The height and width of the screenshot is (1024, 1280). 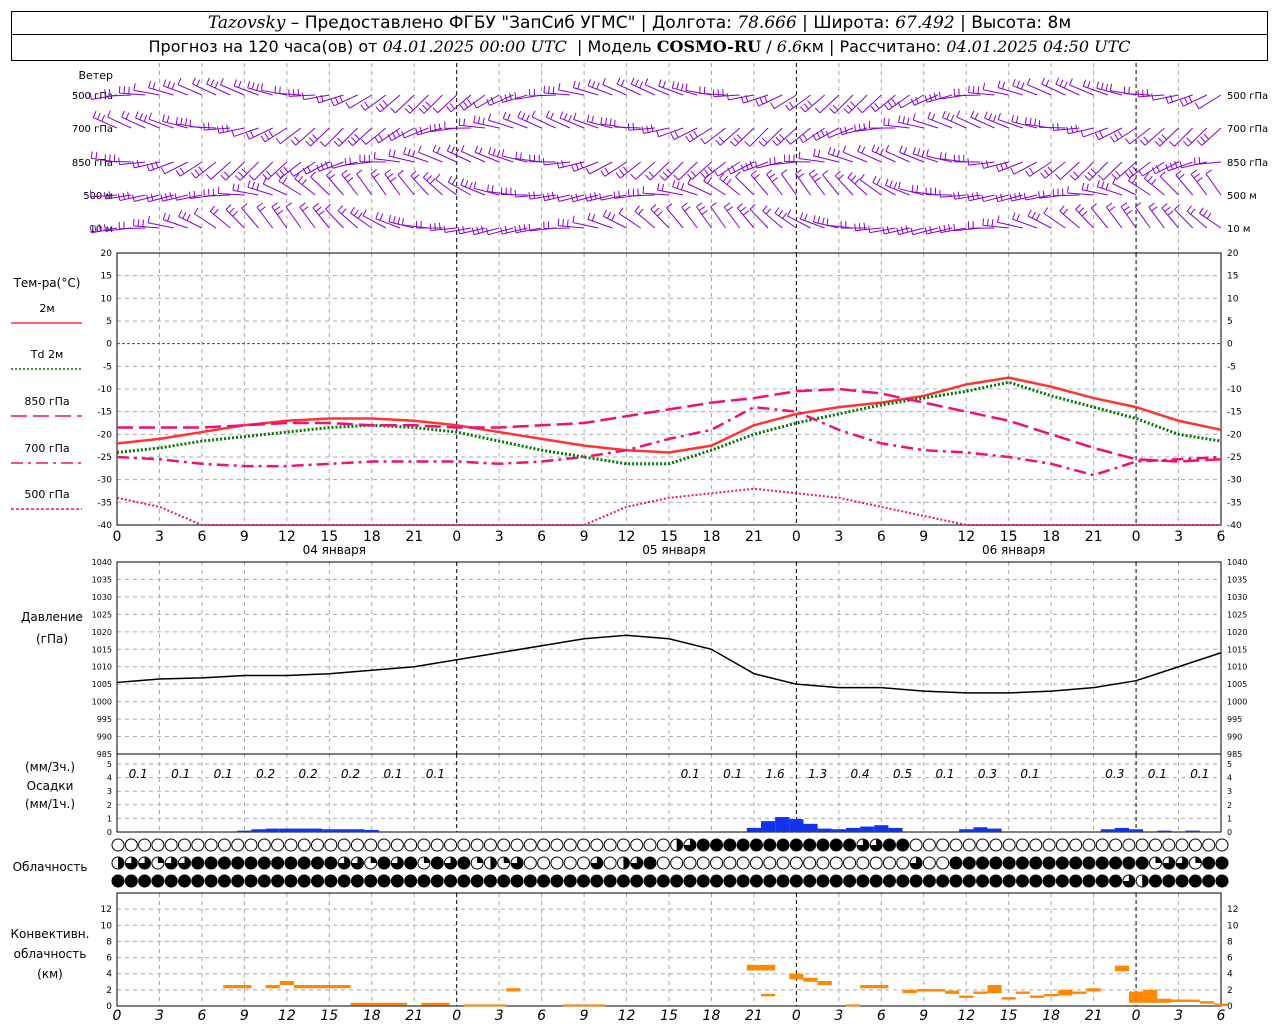 I want to click on convective-tick-right: 0, so click(x=1230, y=1007).